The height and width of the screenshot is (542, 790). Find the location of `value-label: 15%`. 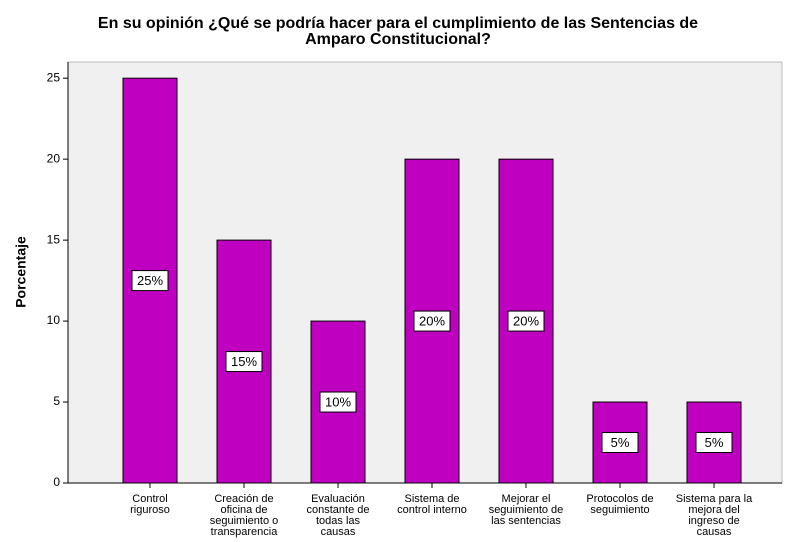

value-label: 15% is located at coordinates (244, 361).